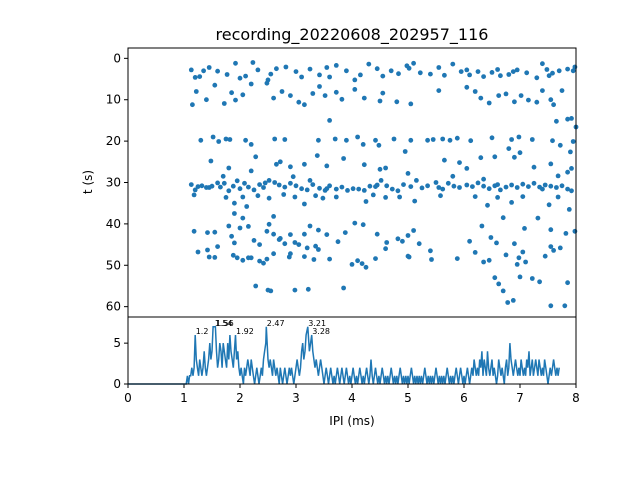 Image resolution: width=640 pixels, height=480 pixels. I want to click on histogram-x-tick-label: 8, so click(576, 398).